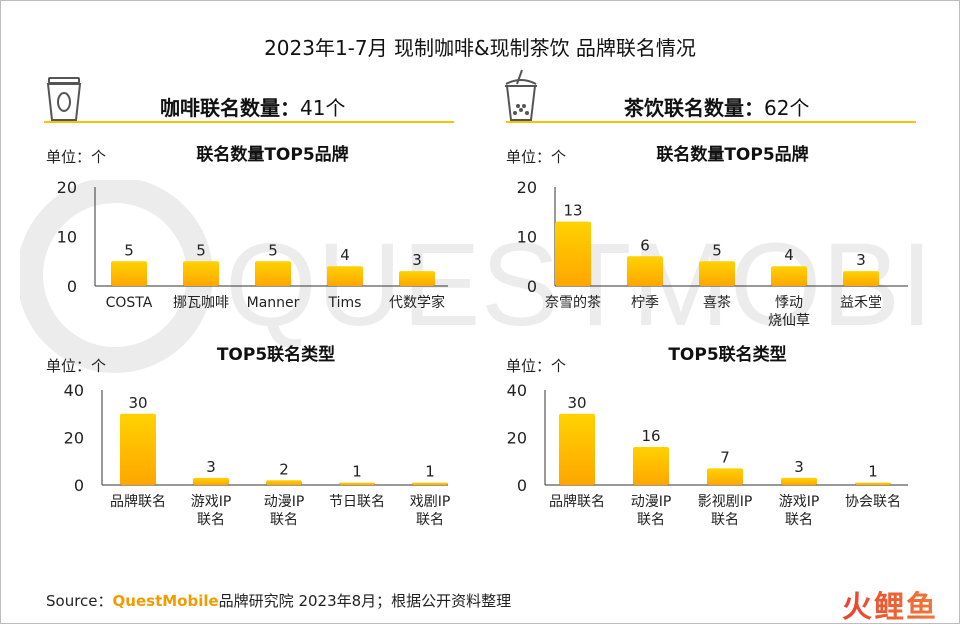  What do you see at coordinates (725, 502) in the screenshot?
I see `category-label: 影视剧IP` at bounding box center [725, 502].